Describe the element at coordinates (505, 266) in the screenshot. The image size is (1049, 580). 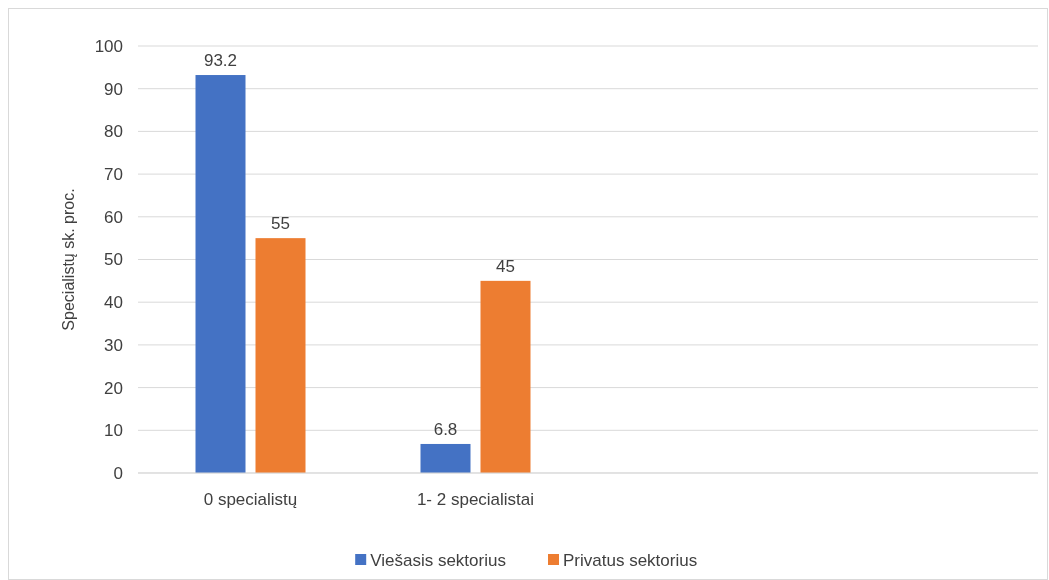
I see `data-label: 45` at that location.